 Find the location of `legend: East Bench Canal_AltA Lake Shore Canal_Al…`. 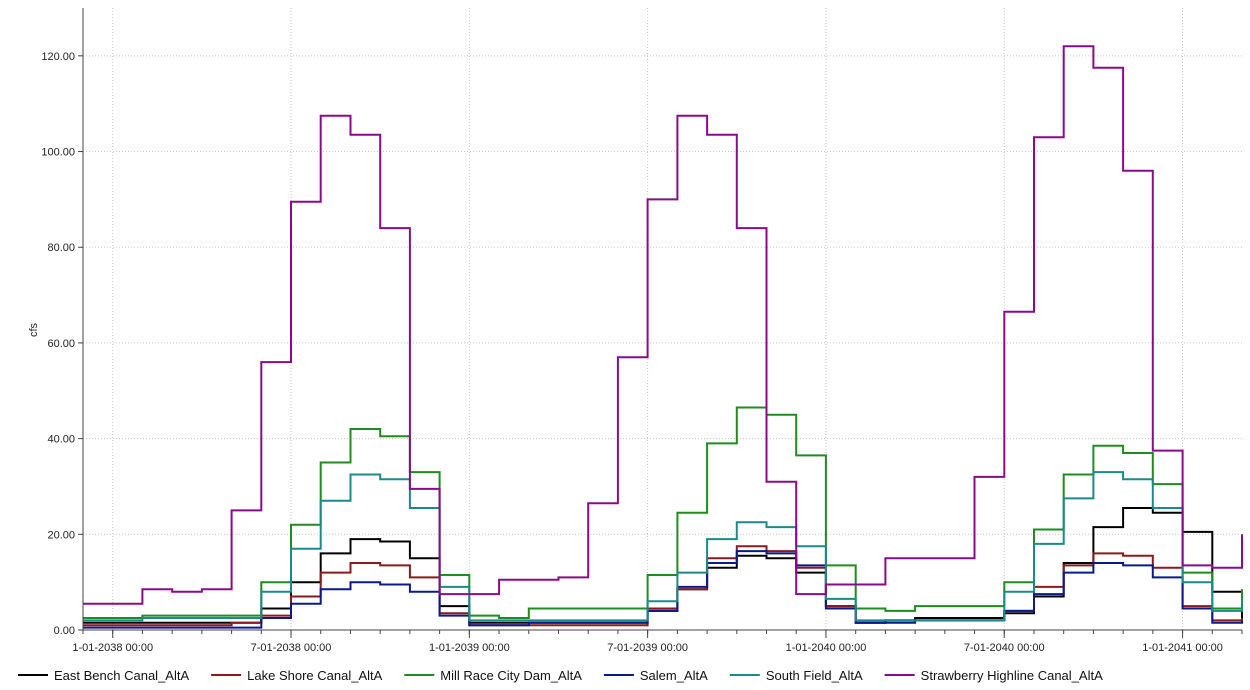

legend: East Bench Canal_AltA Lake Shore Canal_Al… is located at coordinates (560, 675).